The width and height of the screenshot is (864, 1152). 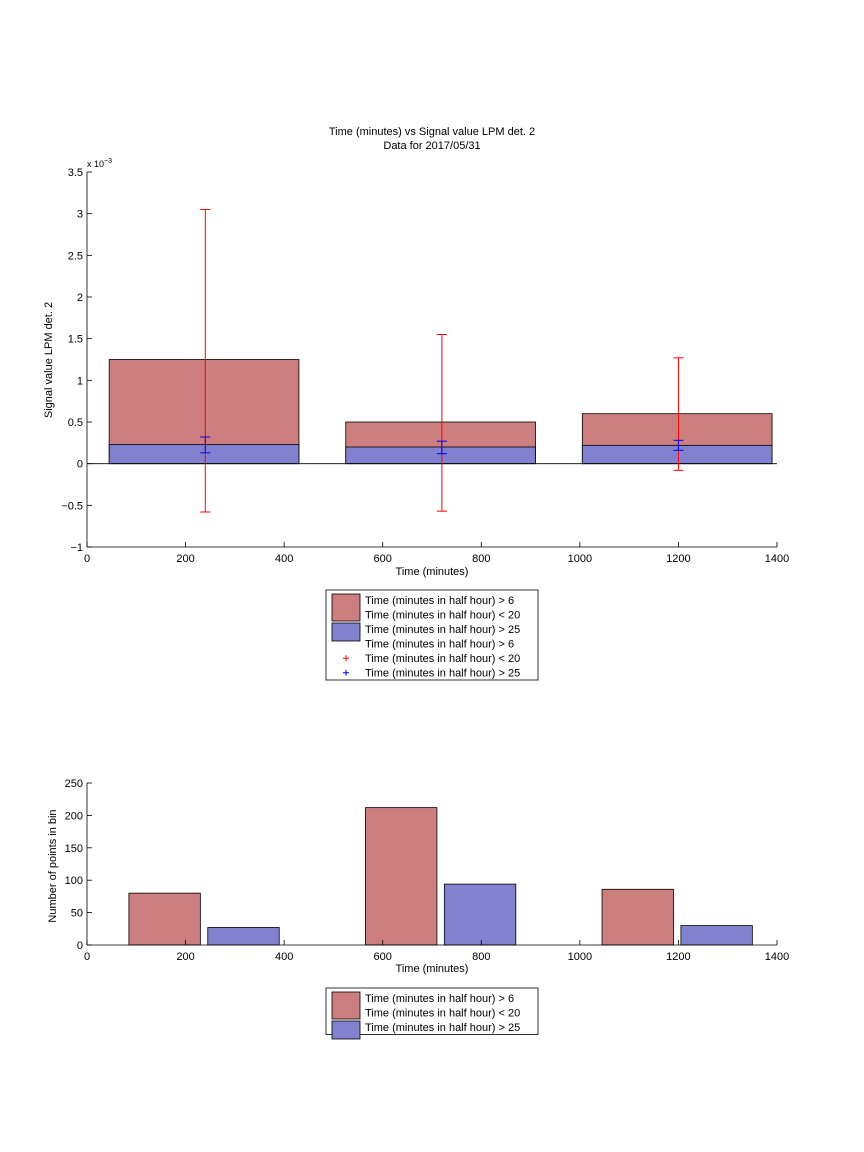 I want to click on y-tick-label: 0.5, so click(x=75, y=423).